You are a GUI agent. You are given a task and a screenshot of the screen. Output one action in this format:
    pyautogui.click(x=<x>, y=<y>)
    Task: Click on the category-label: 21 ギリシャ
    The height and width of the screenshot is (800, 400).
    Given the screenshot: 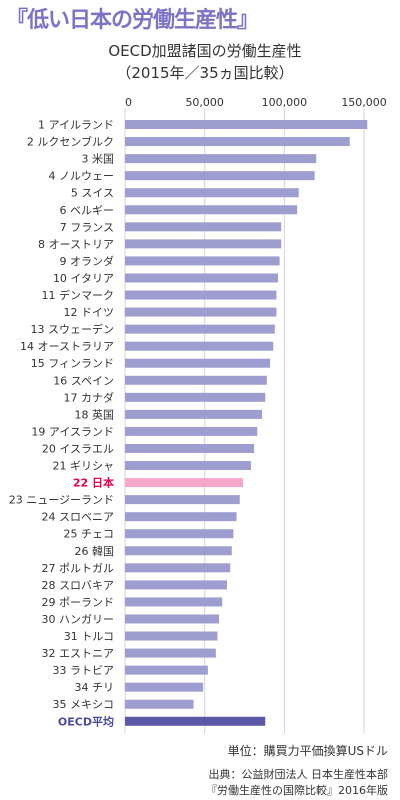 What is the action you would take?
    pyautogui.click(x=84, y=466)
    